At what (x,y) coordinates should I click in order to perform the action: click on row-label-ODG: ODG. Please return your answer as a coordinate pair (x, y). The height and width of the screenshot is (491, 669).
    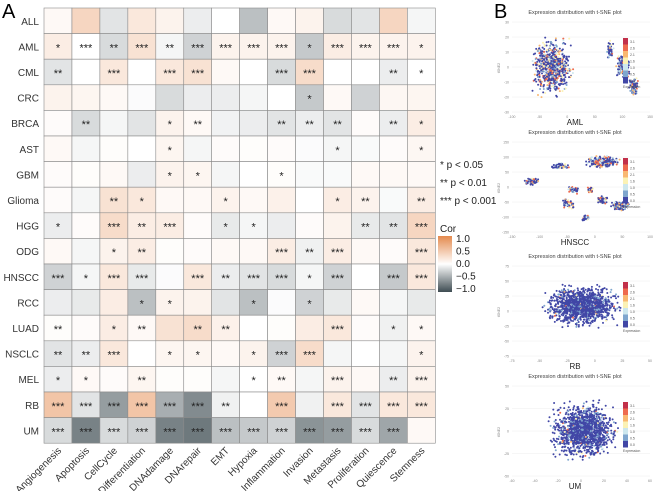
    Looking at the image, I should click on (27, 252).